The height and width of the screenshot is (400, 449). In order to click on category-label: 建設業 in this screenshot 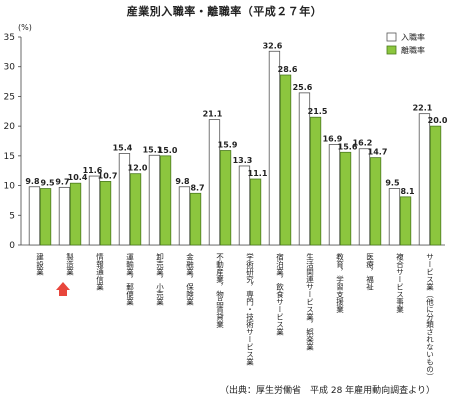, I will do `click(39, 264)`.